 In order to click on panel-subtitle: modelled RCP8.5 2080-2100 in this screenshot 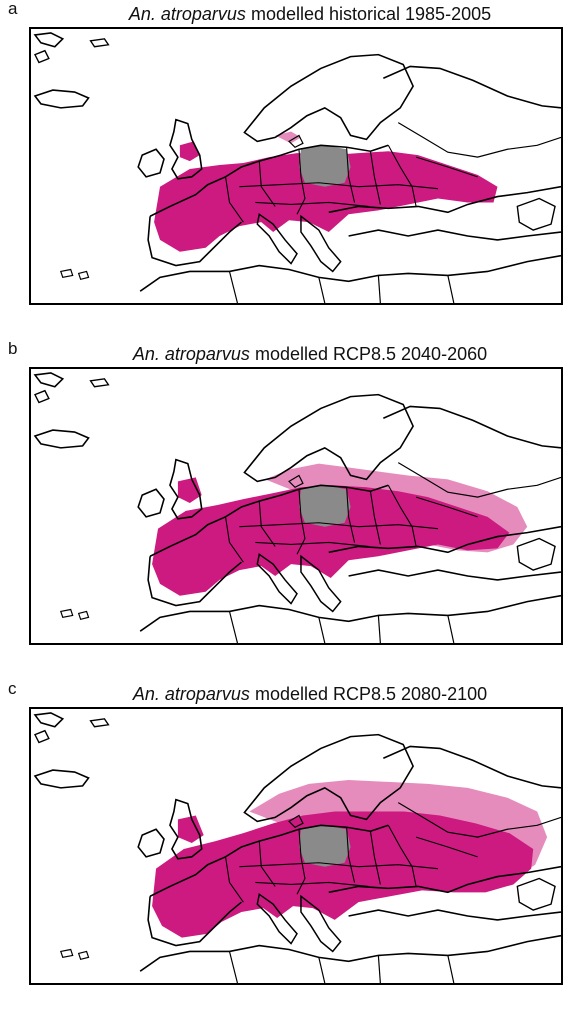, I will do `click(371, 694)`.